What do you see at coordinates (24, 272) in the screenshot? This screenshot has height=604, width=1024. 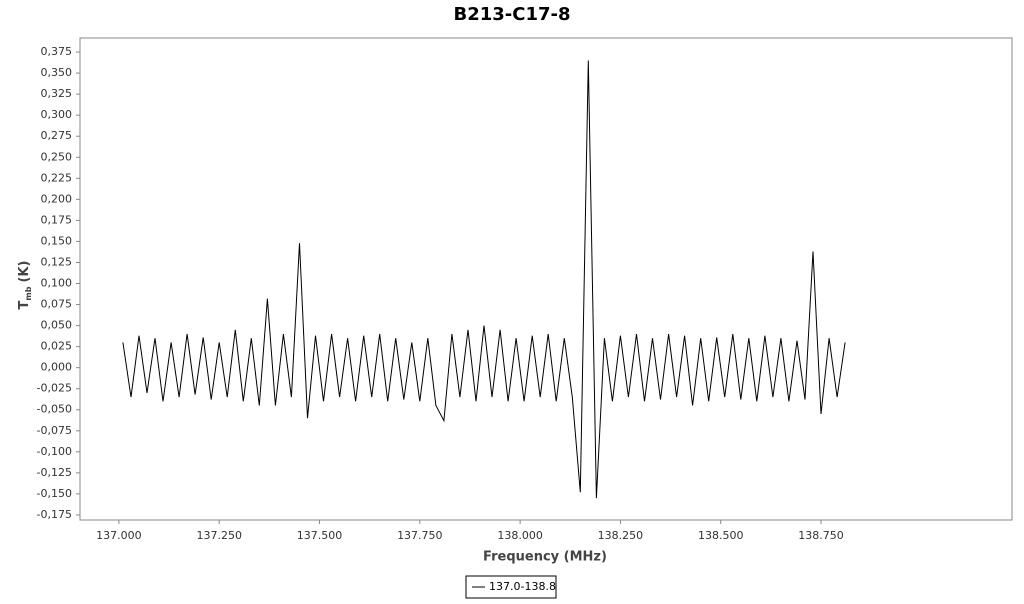 I see `y-label-unit: (K)` at bounding box center [24, 272].